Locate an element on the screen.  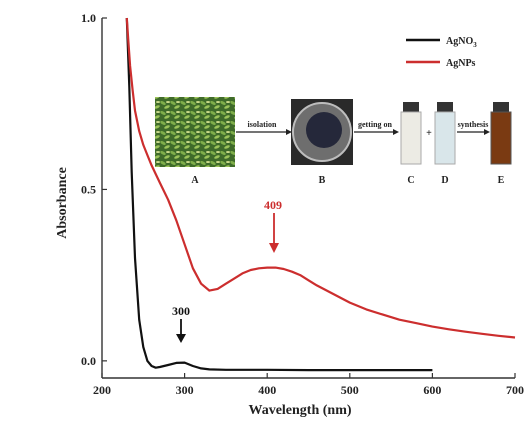
step-getting-on-label: getting on is located at coordinates (375, 124).